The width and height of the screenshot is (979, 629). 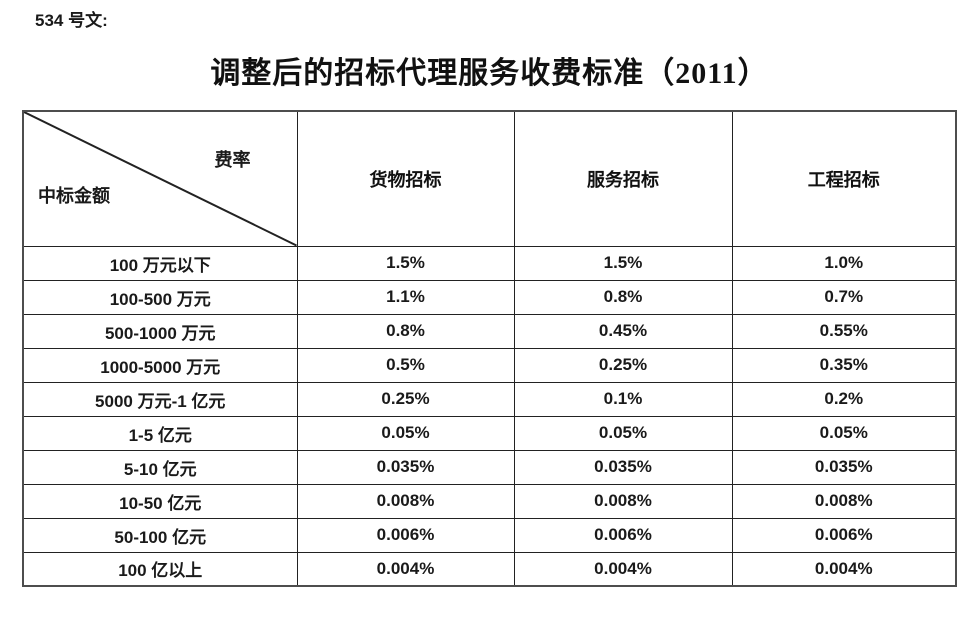 I want to click on fee-value-goods: 1.1%, so click(x=405, y=297).